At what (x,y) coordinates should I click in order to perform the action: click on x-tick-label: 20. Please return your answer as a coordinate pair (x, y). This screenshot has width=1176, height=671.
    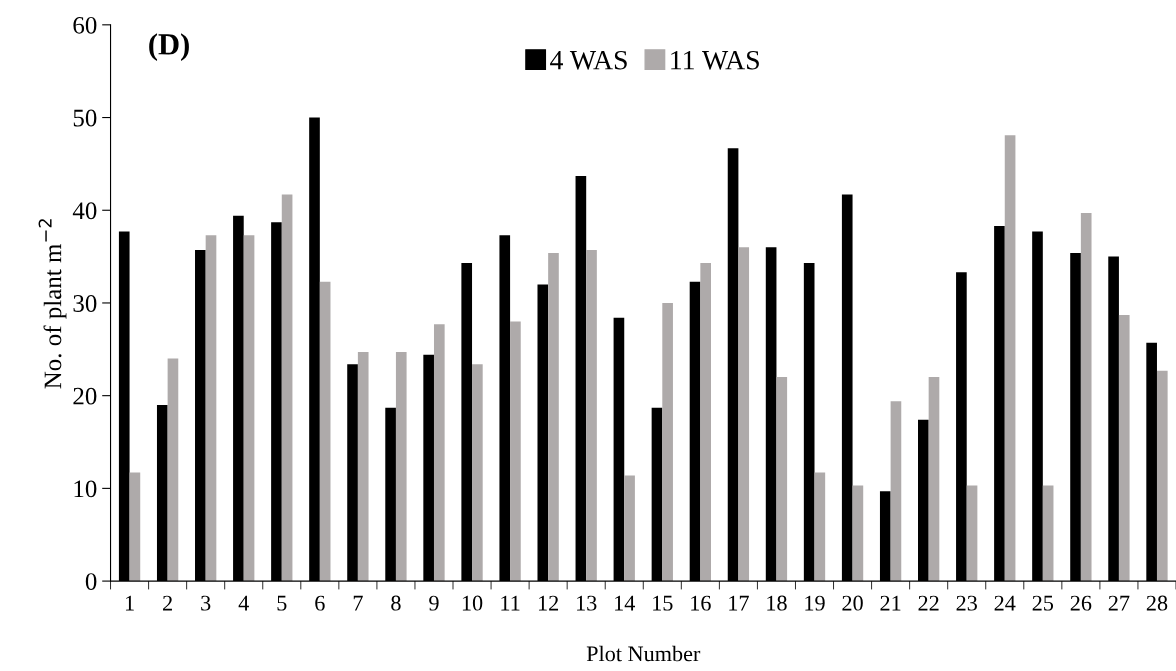
    Looking at the image, I should click on (852, 603).